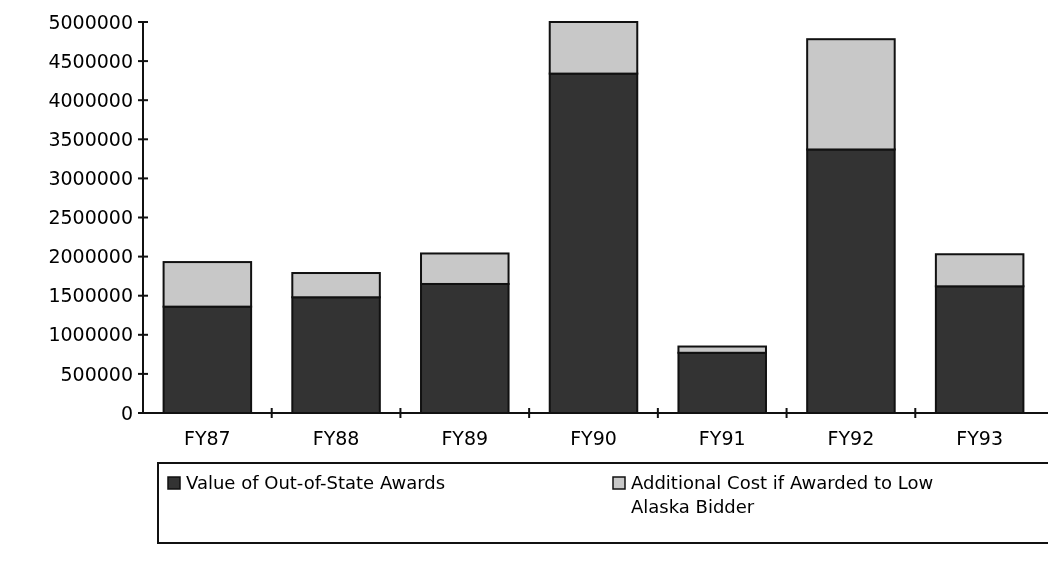  Describe the element at coordinates (90, 217) in the screenshot. I see `y-tick-label: 2500000` at that location.